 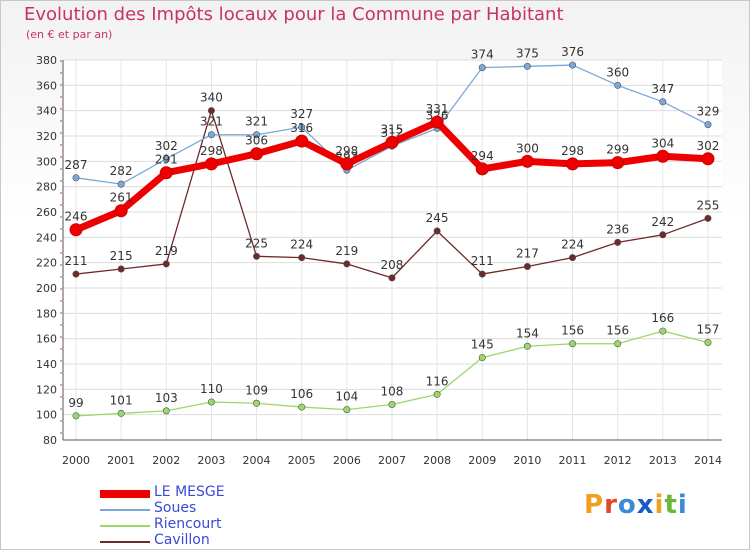 I want to click on y-tick-label: 120, so click(x=46, y=389).